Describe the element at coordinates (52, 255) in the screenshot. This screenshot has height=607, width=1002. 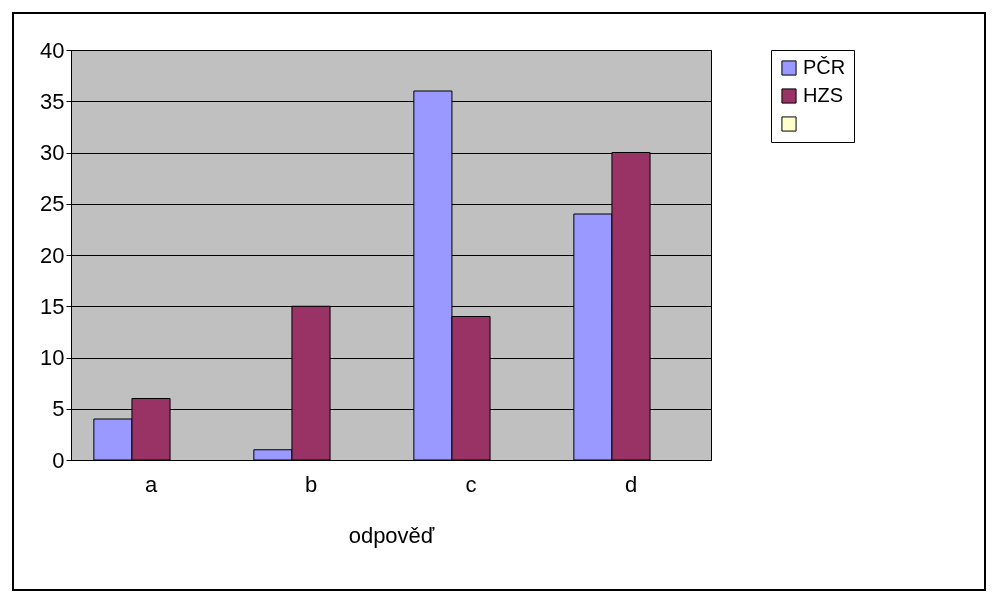
I see `y-tick-label: 20` at that location.